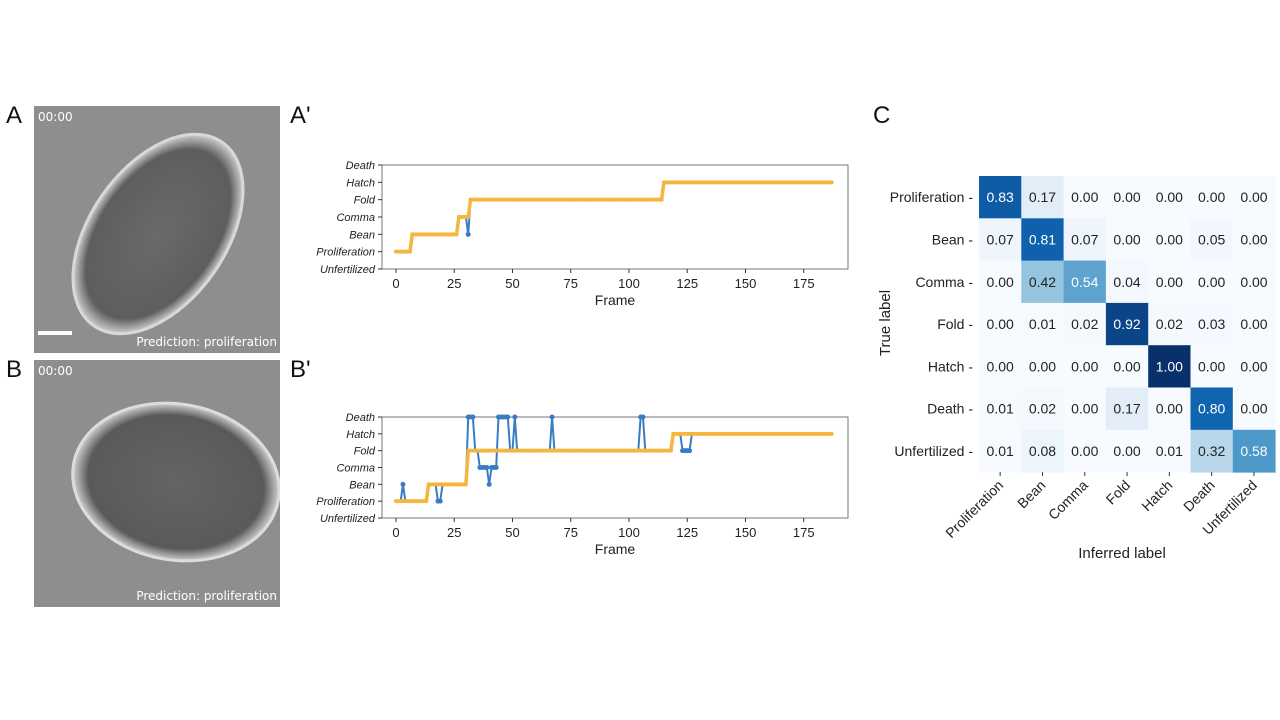 The width and height of the screenshot is (1280, 720). I want to click on y-tick-label: Hatch, so click(360, 183).